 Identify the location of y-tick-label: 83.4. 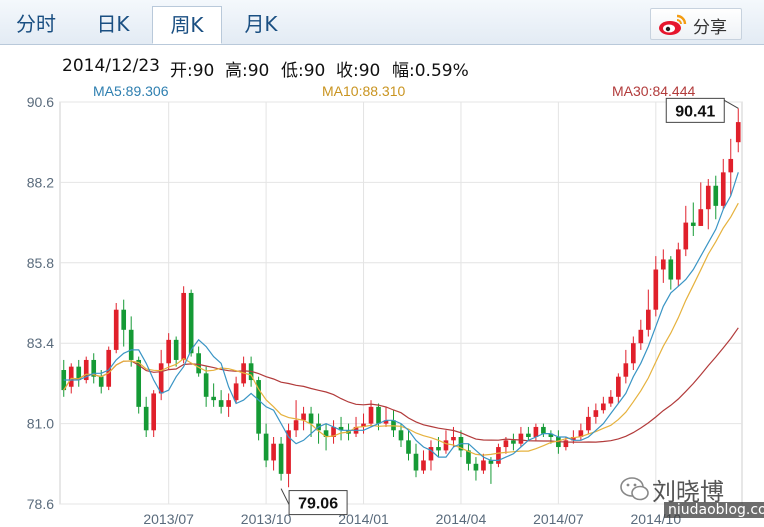
(40, 343).